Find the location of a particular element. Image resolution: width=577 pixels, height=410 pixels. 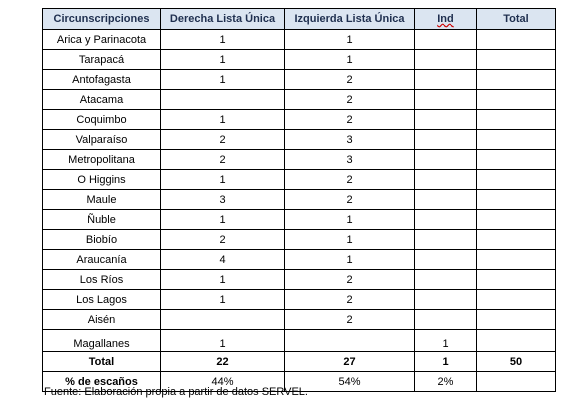

data-row: Los Ríos 1 2 is located at coordinates (299, 279).